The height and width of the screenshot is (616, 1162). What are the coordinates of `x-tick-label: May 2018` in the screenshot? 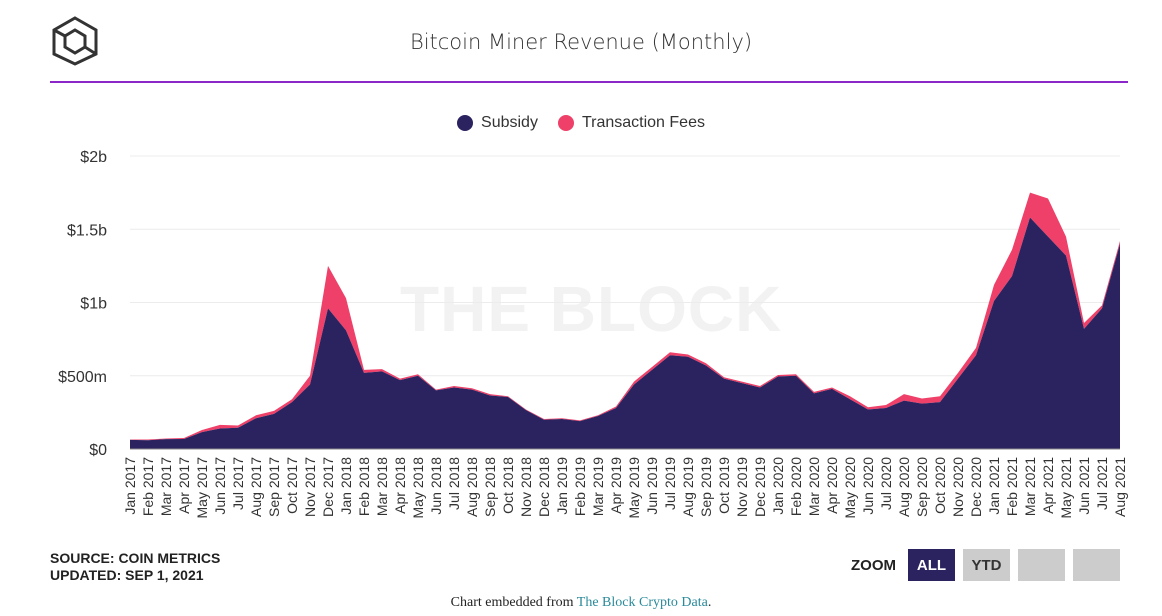 It's located at (418, 488).